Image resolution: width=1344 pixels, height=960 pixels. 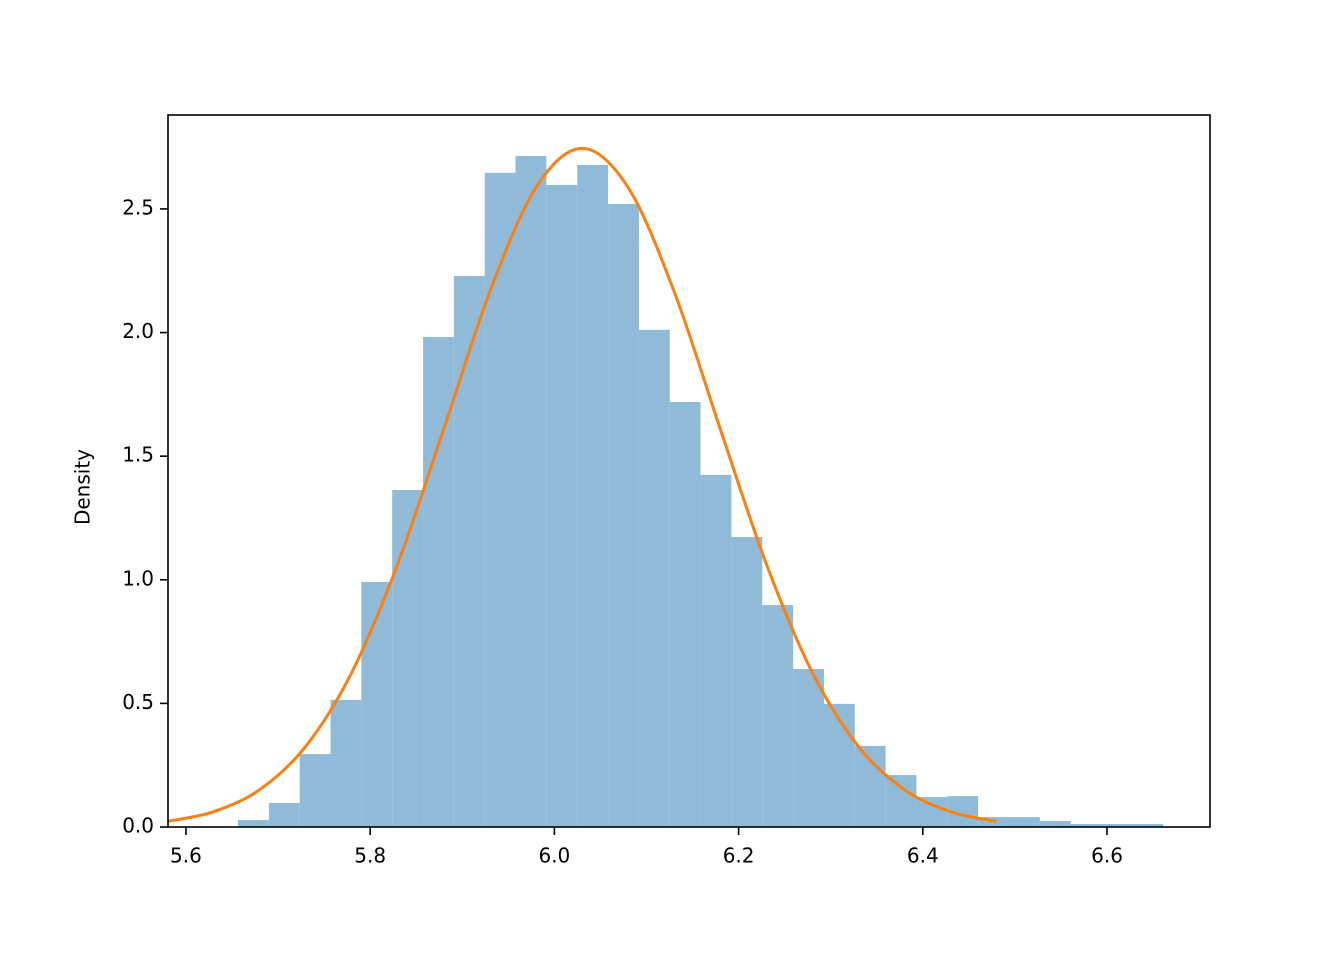 I want to click on y-tick-label: 2.0, so click(x=138, y=331).